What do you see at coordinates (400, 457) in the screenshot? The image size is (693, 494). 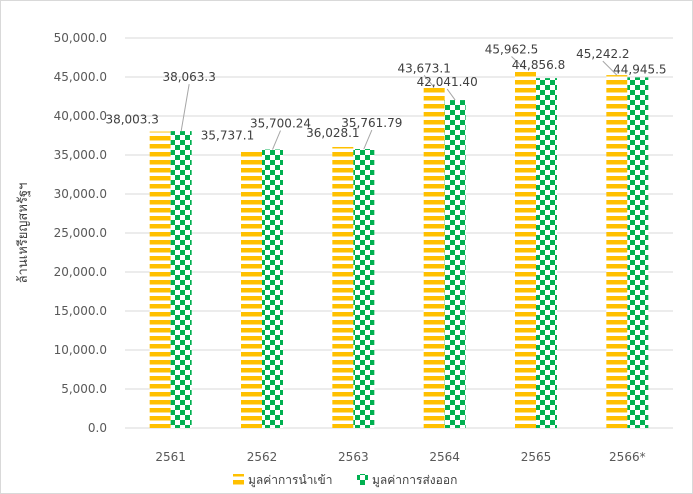 I see `x-axis-ticks: 2561 2562 2563 2564 2565 2566*` at bounding box center [400, 457].